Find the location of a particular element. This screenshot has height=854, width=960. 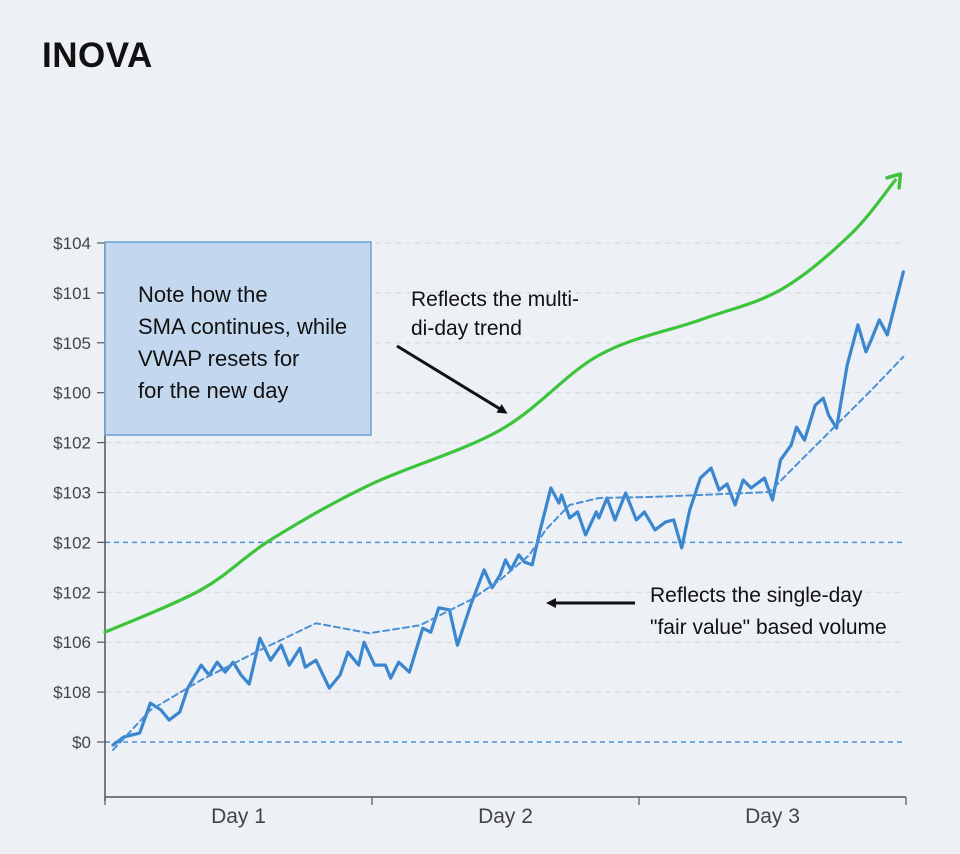

y-tick-label: $101 is located at coordinates (72, 293).